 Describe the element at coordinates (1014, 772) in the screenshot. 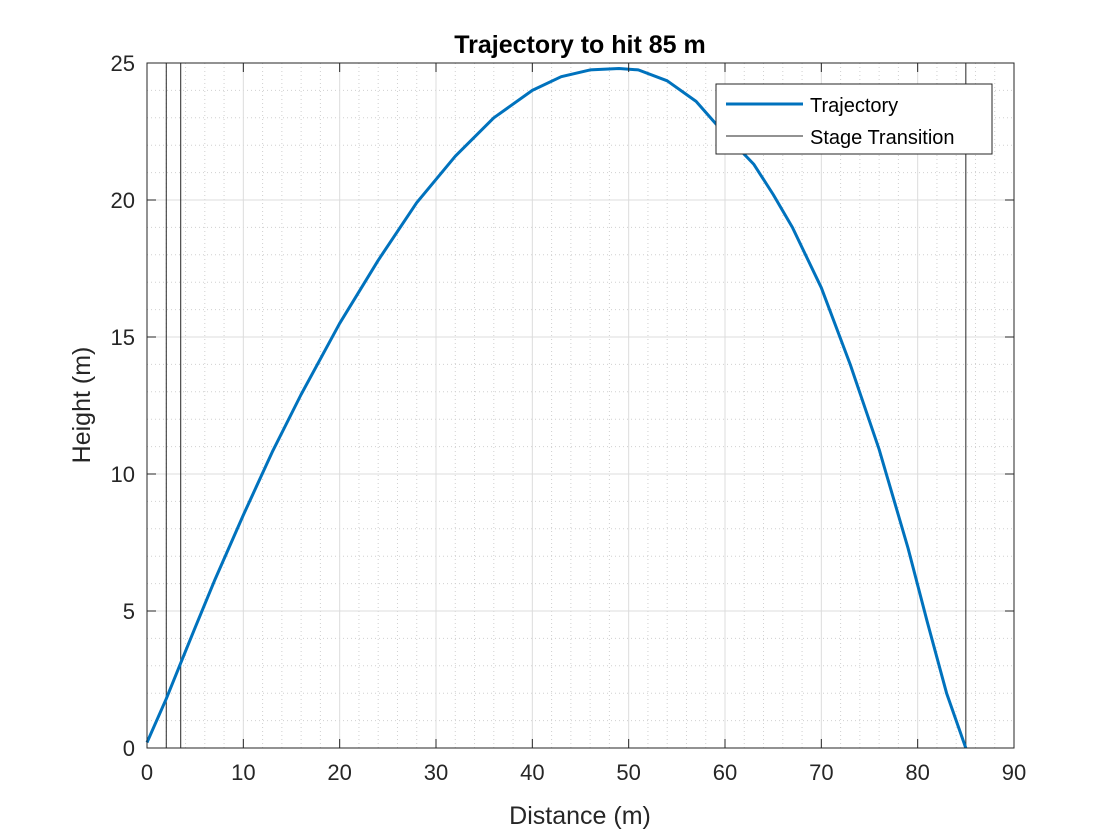

I see `x-tick-label: 90` at that location.